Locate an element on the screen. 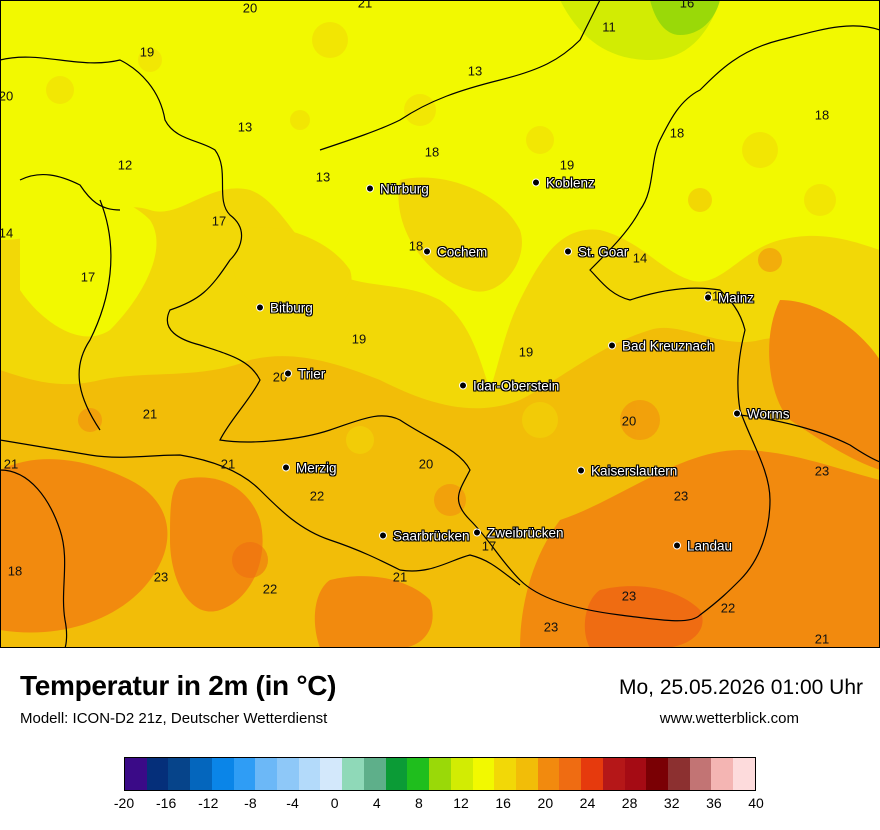 Image resolution: width=880 pixels, height=830 pixels. value-label: 14 is located at coordinates (7, 233).